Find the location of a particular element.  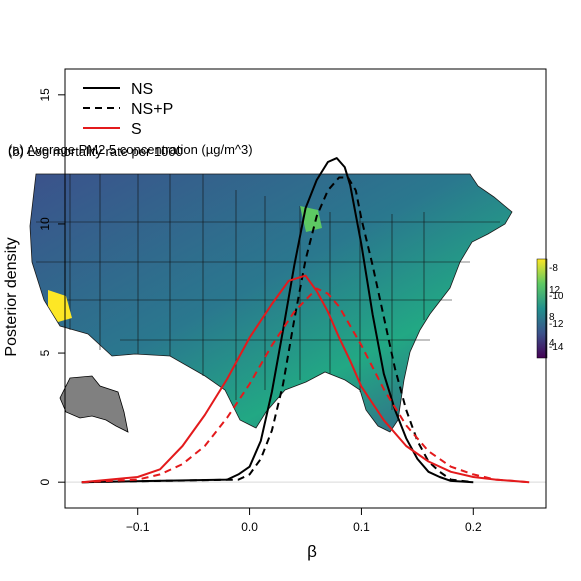

colorbar-label: 4 is located at coordinates (552, 343).